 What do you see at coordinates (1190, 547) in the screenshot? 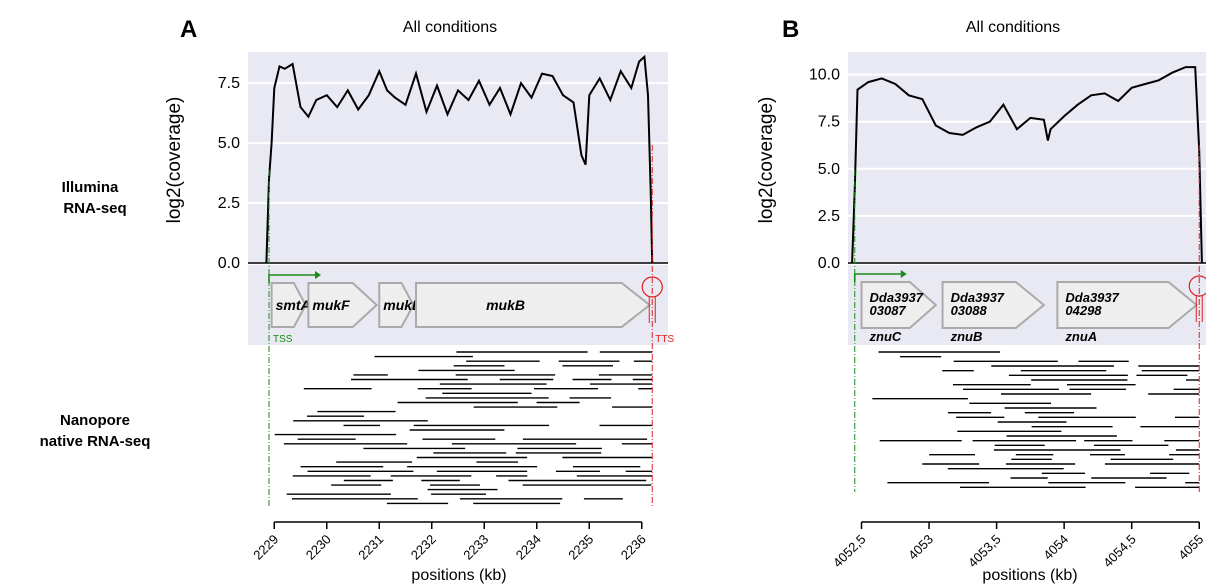
I see `x-tick-label: 4055` at bounding box center [1190, 547].